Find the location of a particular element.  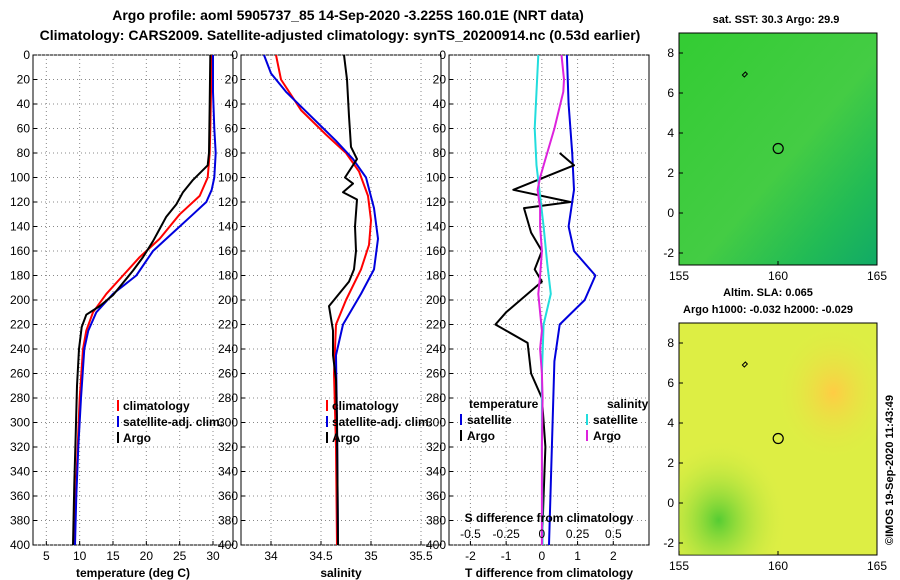

series-s-argo is located at coordinates (550, 299).